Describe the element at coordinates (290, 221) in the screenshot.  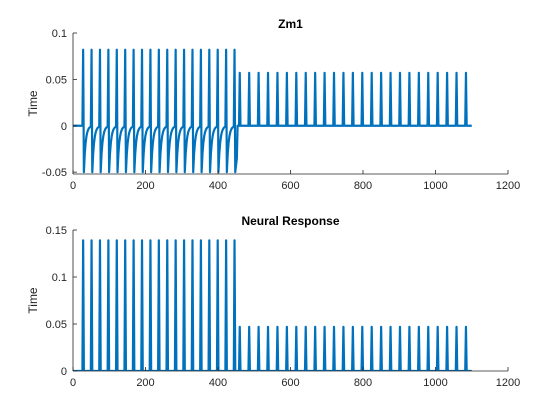
I see `plot-title: Neural Response` at that location.